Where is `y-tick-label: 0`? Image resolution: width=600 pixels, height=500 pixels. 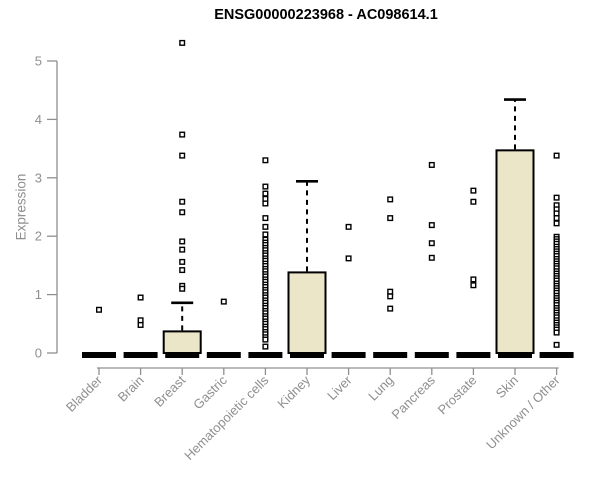
y-tick-label: 0 is located at coordinates (38, 353).